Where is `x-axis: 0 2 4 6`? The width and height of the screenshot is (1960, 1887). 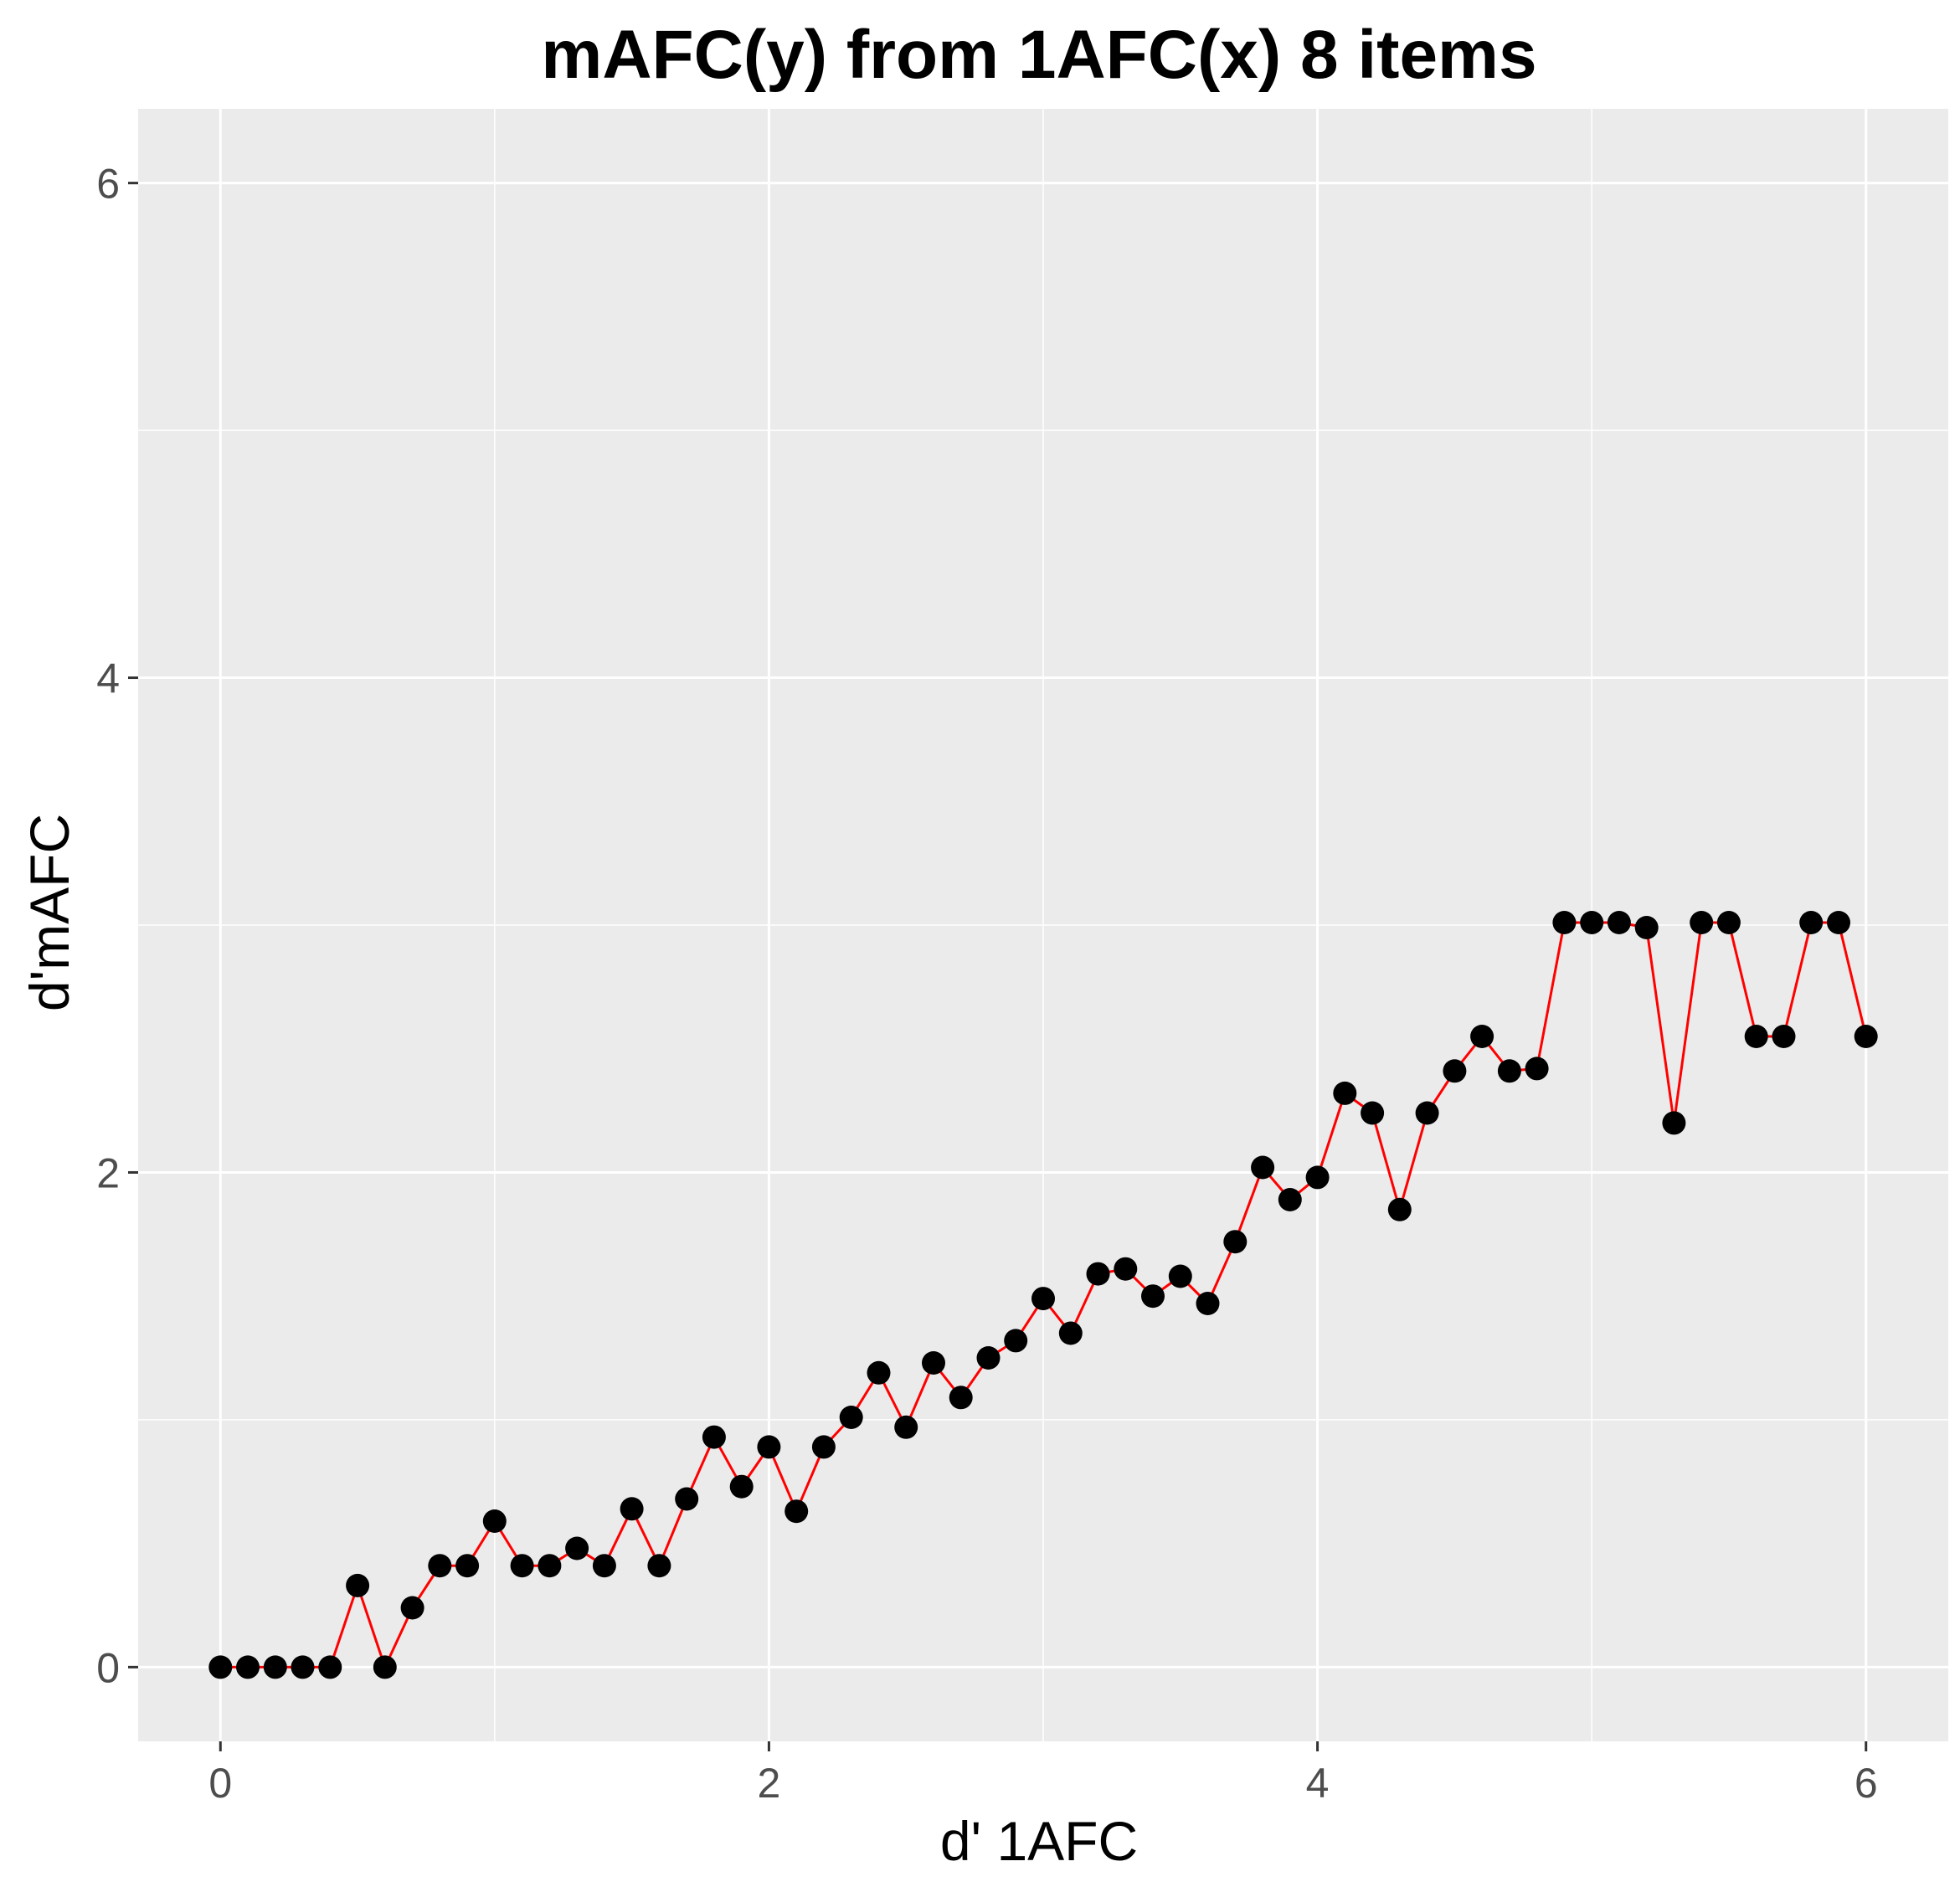
x-axis: 0 2 4 6 is located at coordinates (1043, 1774).